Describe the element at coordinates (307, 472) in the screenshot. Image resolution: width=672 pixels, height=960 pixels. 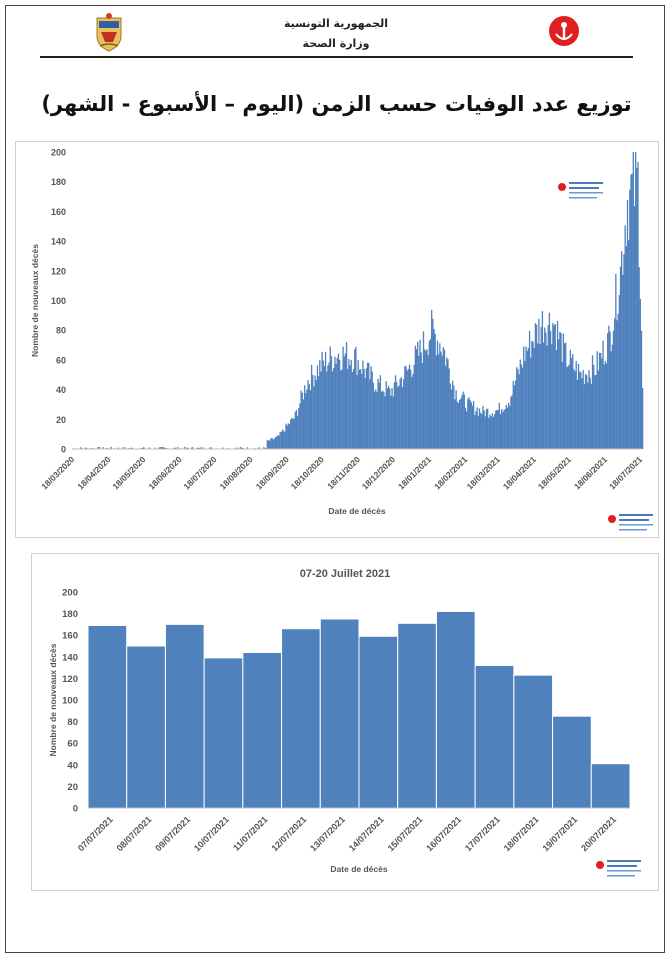
I see `xtick-label: 18/10/2020` at that location.